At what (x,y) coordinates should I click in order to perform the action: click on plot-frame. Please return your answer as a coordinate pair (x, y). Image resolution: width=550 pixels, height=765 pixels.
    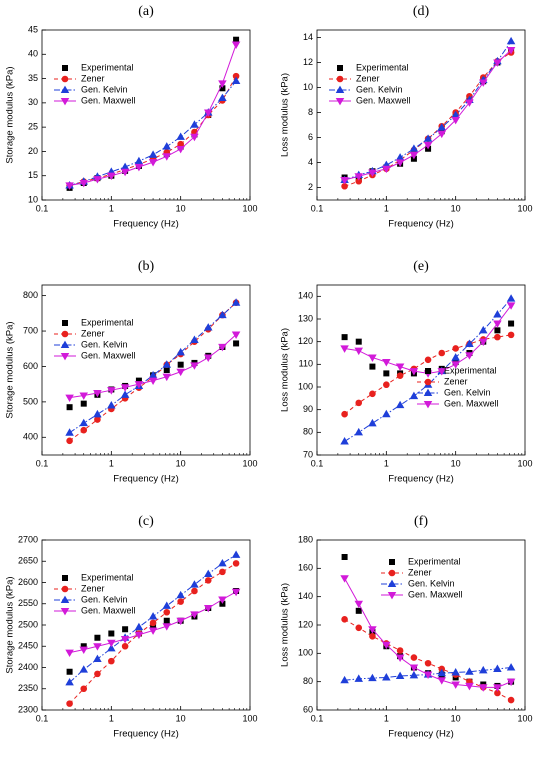
    Looking at the image, I should click on (146, 370).